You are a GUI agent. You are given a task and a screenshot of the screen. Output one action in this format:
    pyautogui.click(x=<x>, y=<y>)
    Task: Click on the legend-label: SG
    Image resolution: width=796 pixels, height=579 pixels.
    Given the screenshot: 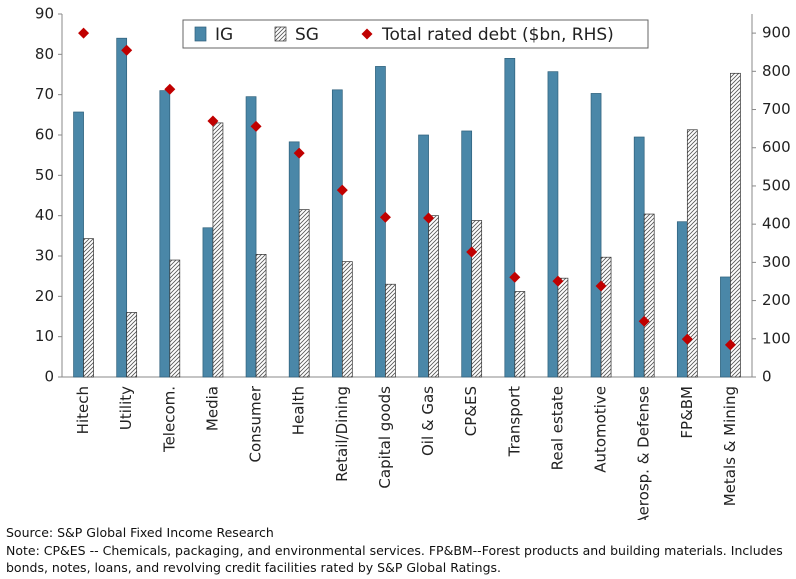 What is the action you would take?
    pyautogui.click(x=307, y=35)
    